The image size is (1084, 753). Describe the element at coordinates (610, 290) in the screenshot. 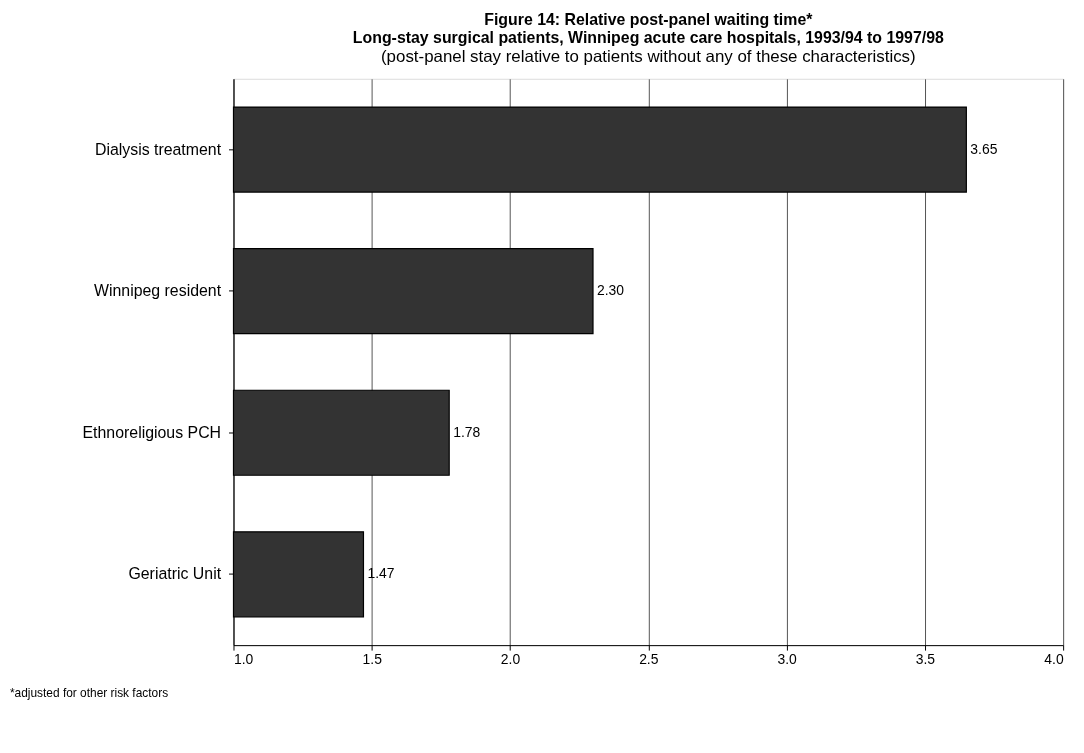

I see `data-label: 2.30` at that location.